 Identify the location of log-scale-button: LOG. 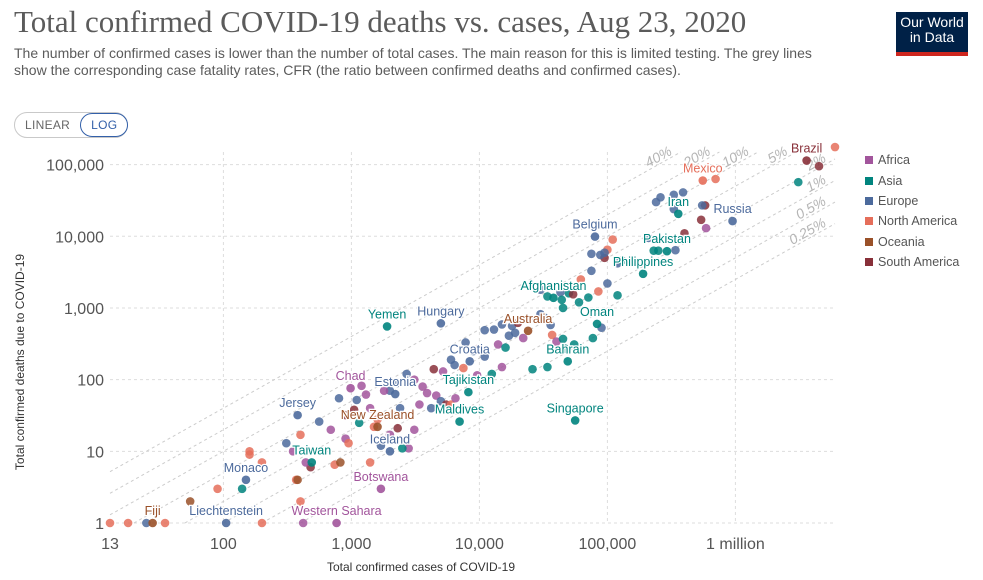
(104, 125).